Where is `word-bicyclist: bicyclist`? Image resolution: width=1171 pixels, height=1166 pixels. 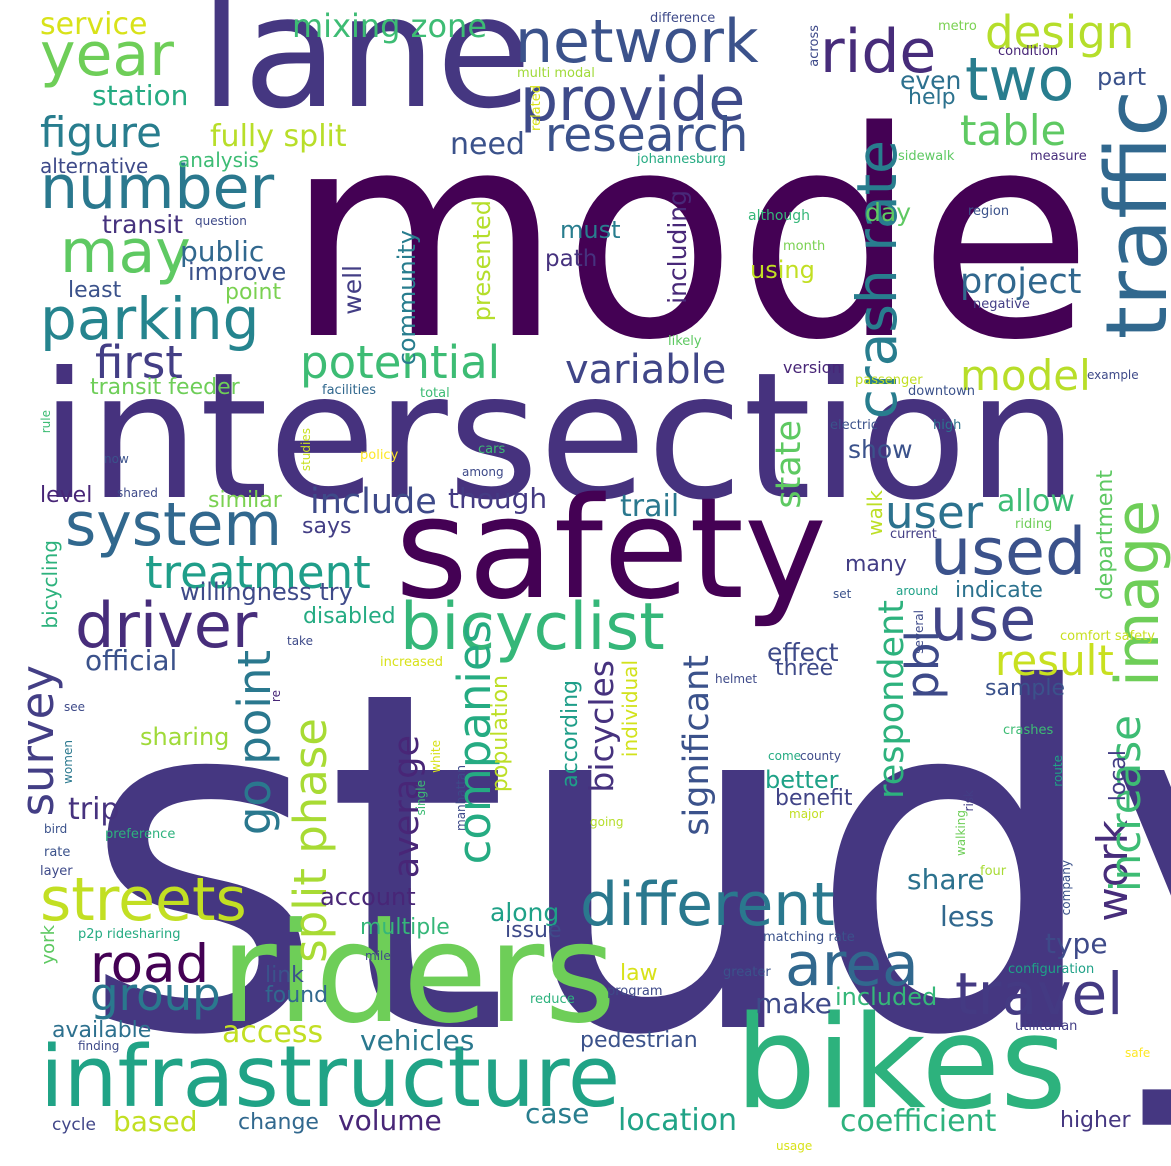
word-bicyclist: bicyclist is located at coordinates (532, 627).